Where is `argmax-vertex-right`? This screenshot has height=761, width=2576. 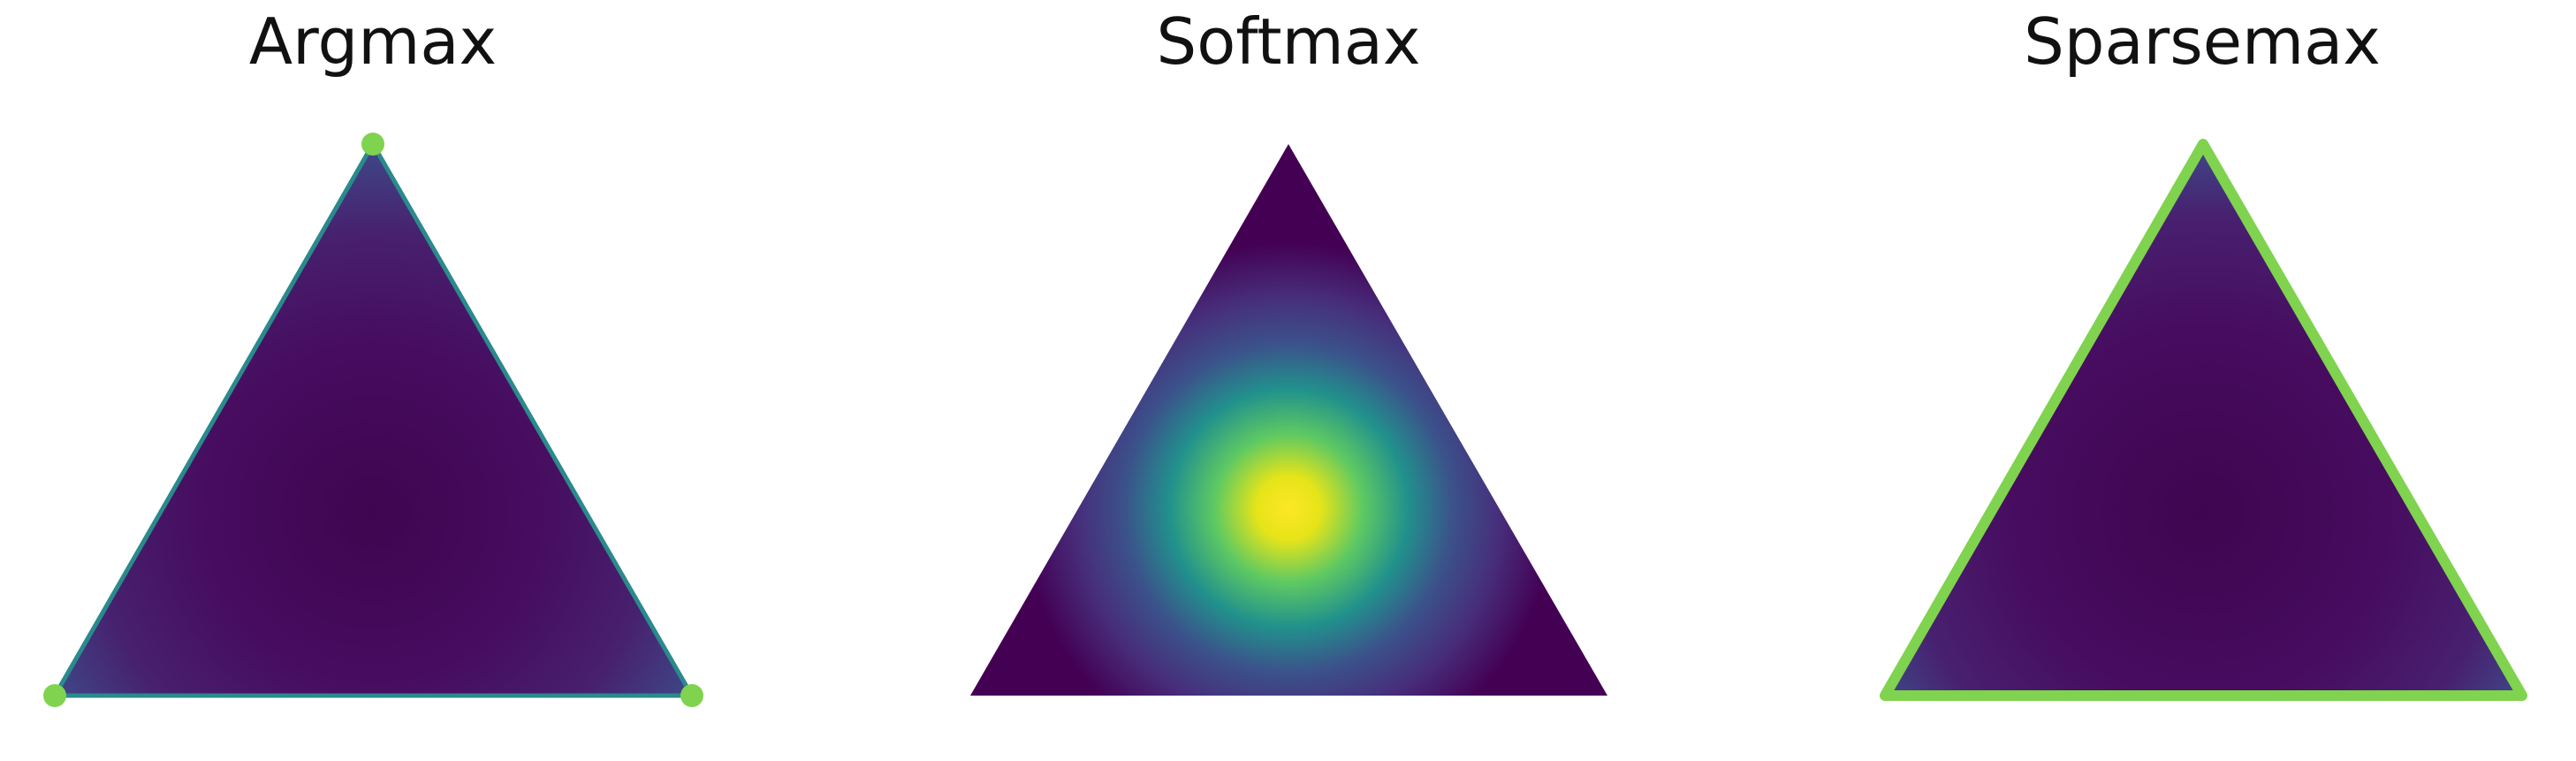
argmax-vertex-right is located at coordinates (691, 695).